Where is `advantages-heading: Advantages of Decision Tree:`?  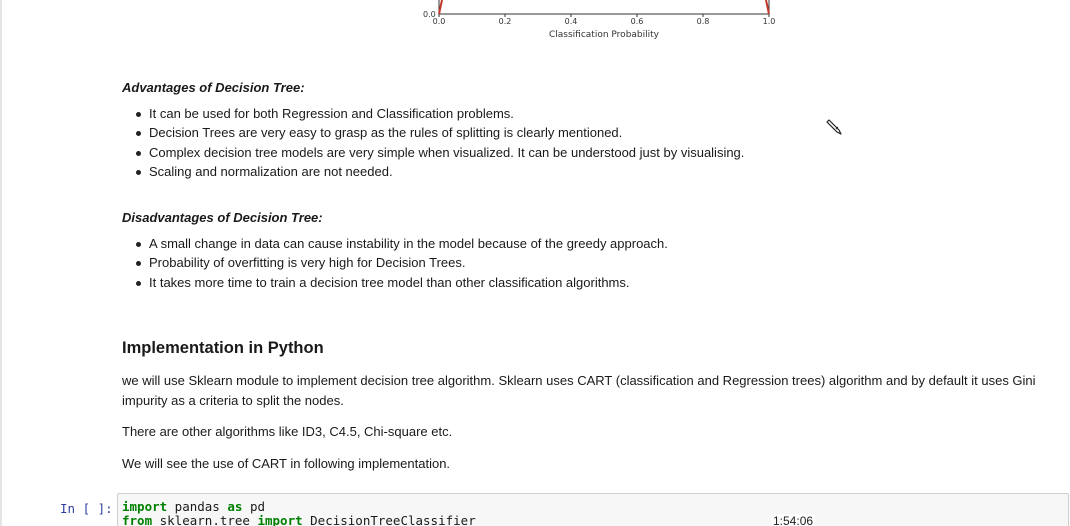 advantages-heading: Advantages of Decision Tree: is located at coordinates (213, 87).